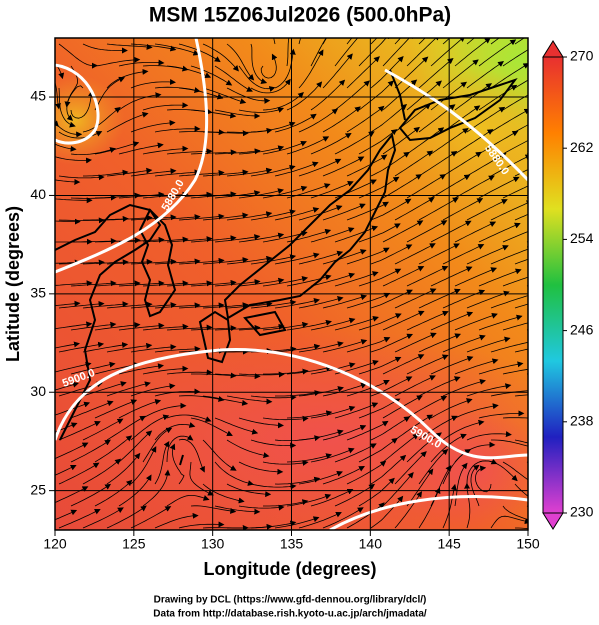 This screenshot has height=625, width=599. What do you see at coordinates (213, 544) in the screenshot?
I see `x-tick-label: 130` at bounding box center [213, 544].